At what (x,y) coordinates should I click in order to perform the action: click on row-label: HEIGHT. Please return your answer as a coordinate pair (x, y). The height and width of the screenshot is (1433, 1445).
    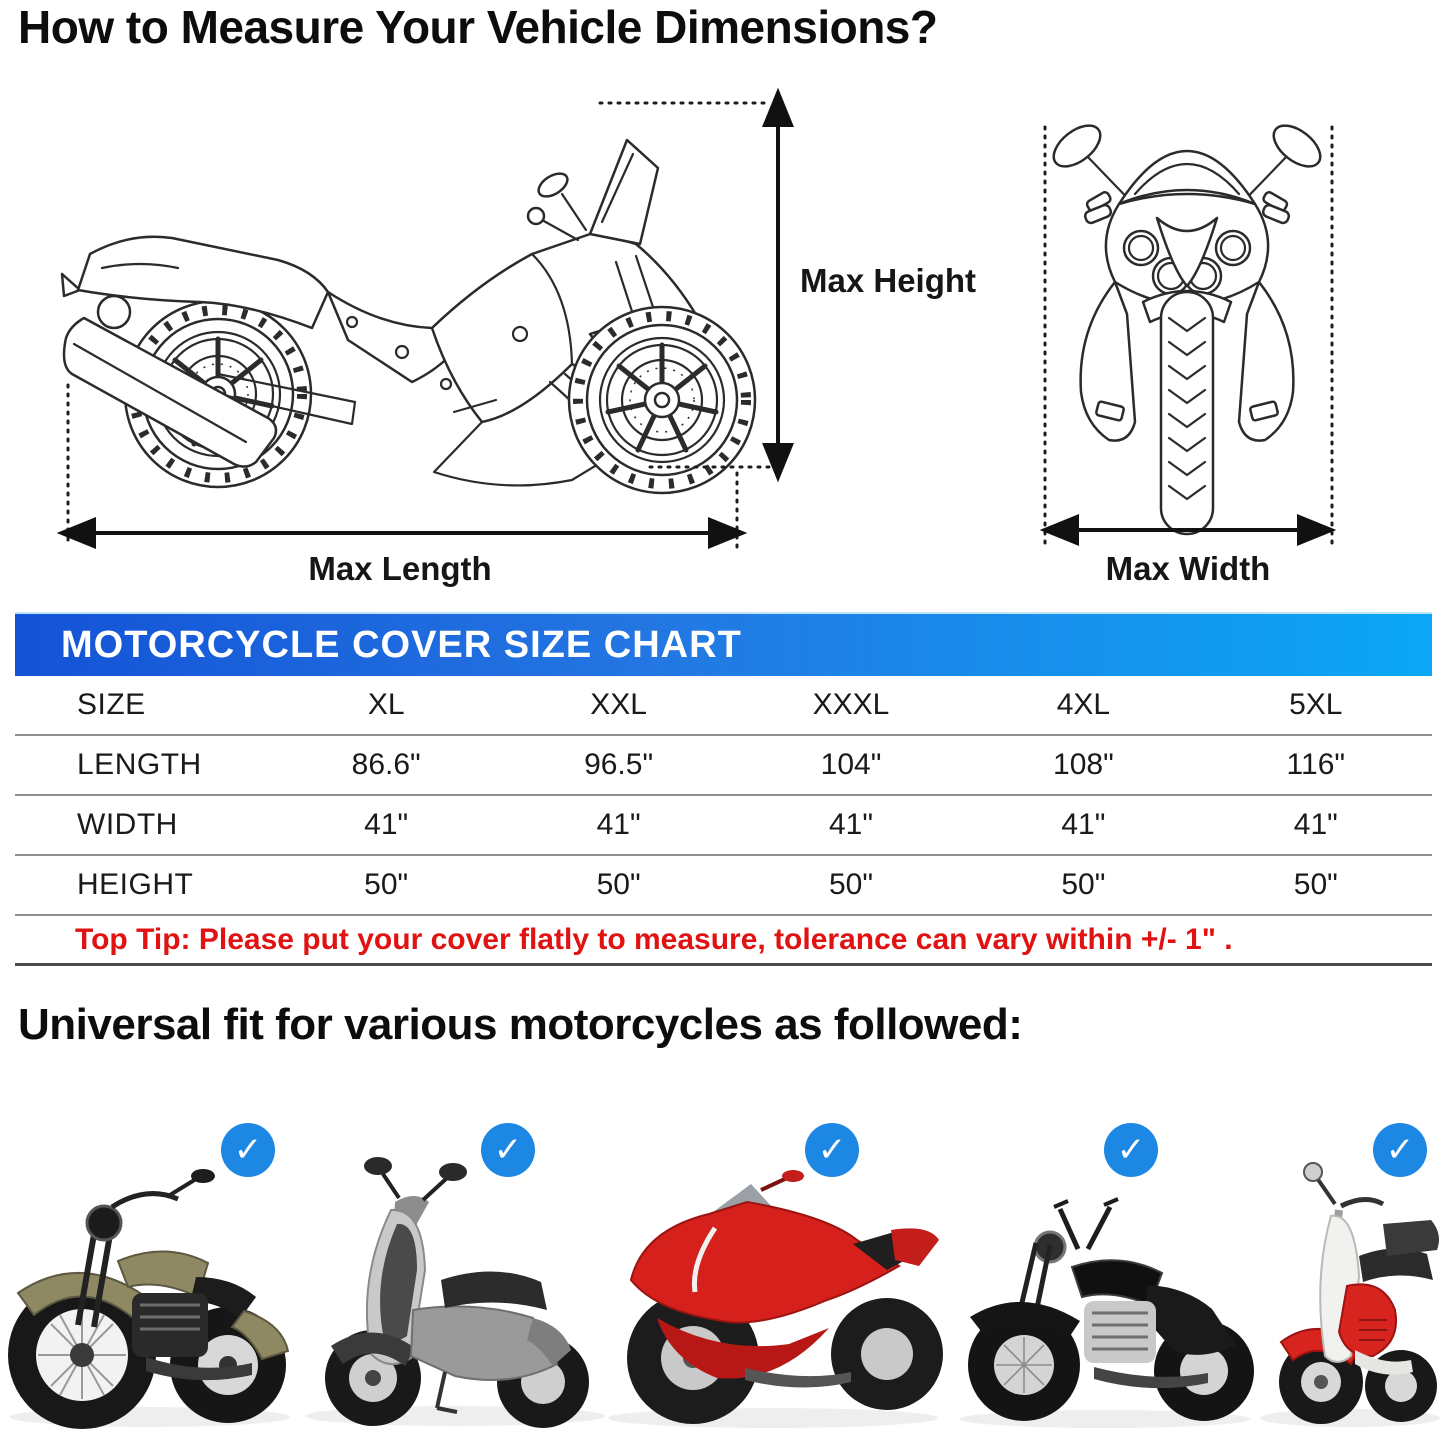
    Looking at the image, I should click on (135, 884).